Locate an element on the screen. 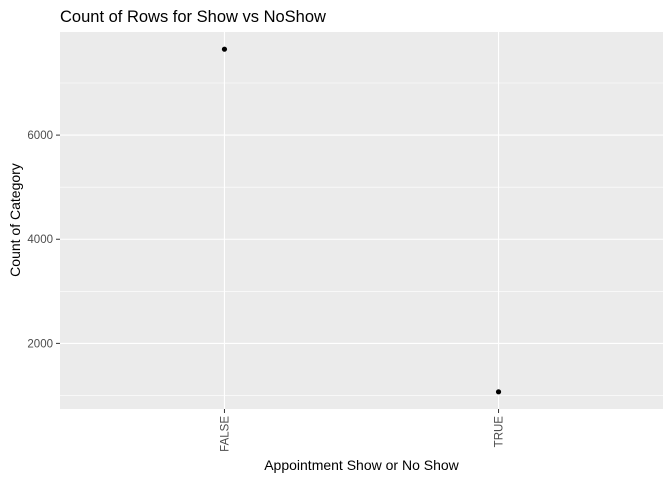 This screenshot has width=672, height=480. y-tick-label-0: 2000 is located at coordinates (40, 344).